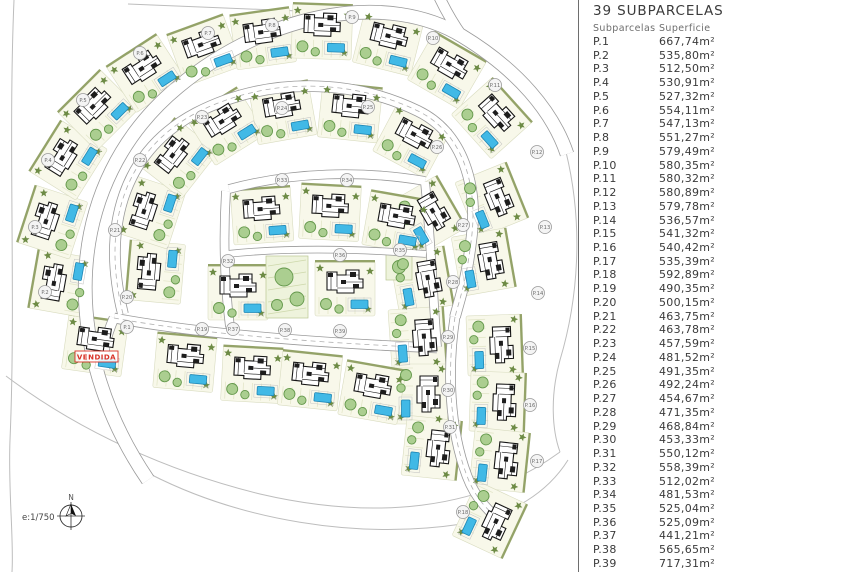 The width and height of the screenshot is (850, 572). Describe the element at coordinates (721, 357) in the screenshot. I see `table-row: P.24 481,52m²` at that location.